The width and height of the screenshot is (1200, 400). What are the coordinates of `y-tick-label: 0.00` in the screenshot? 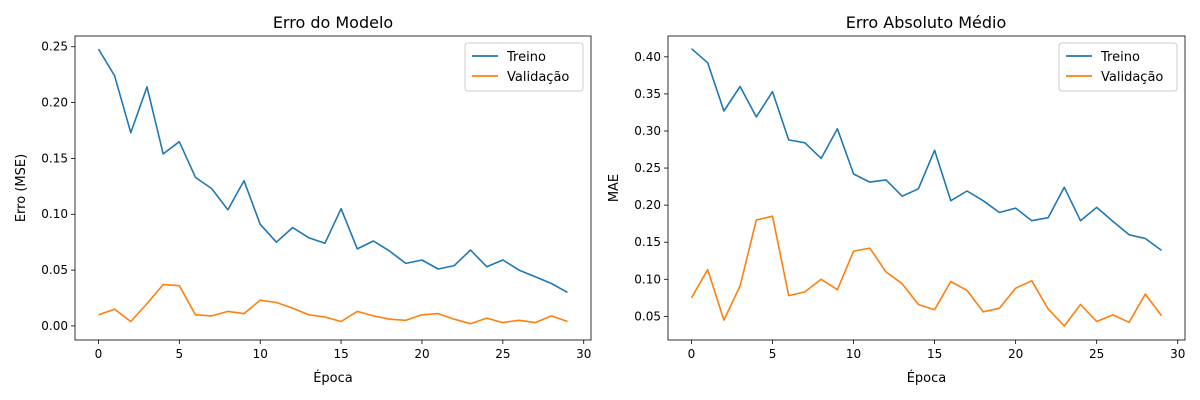 It's located at (54, 326).